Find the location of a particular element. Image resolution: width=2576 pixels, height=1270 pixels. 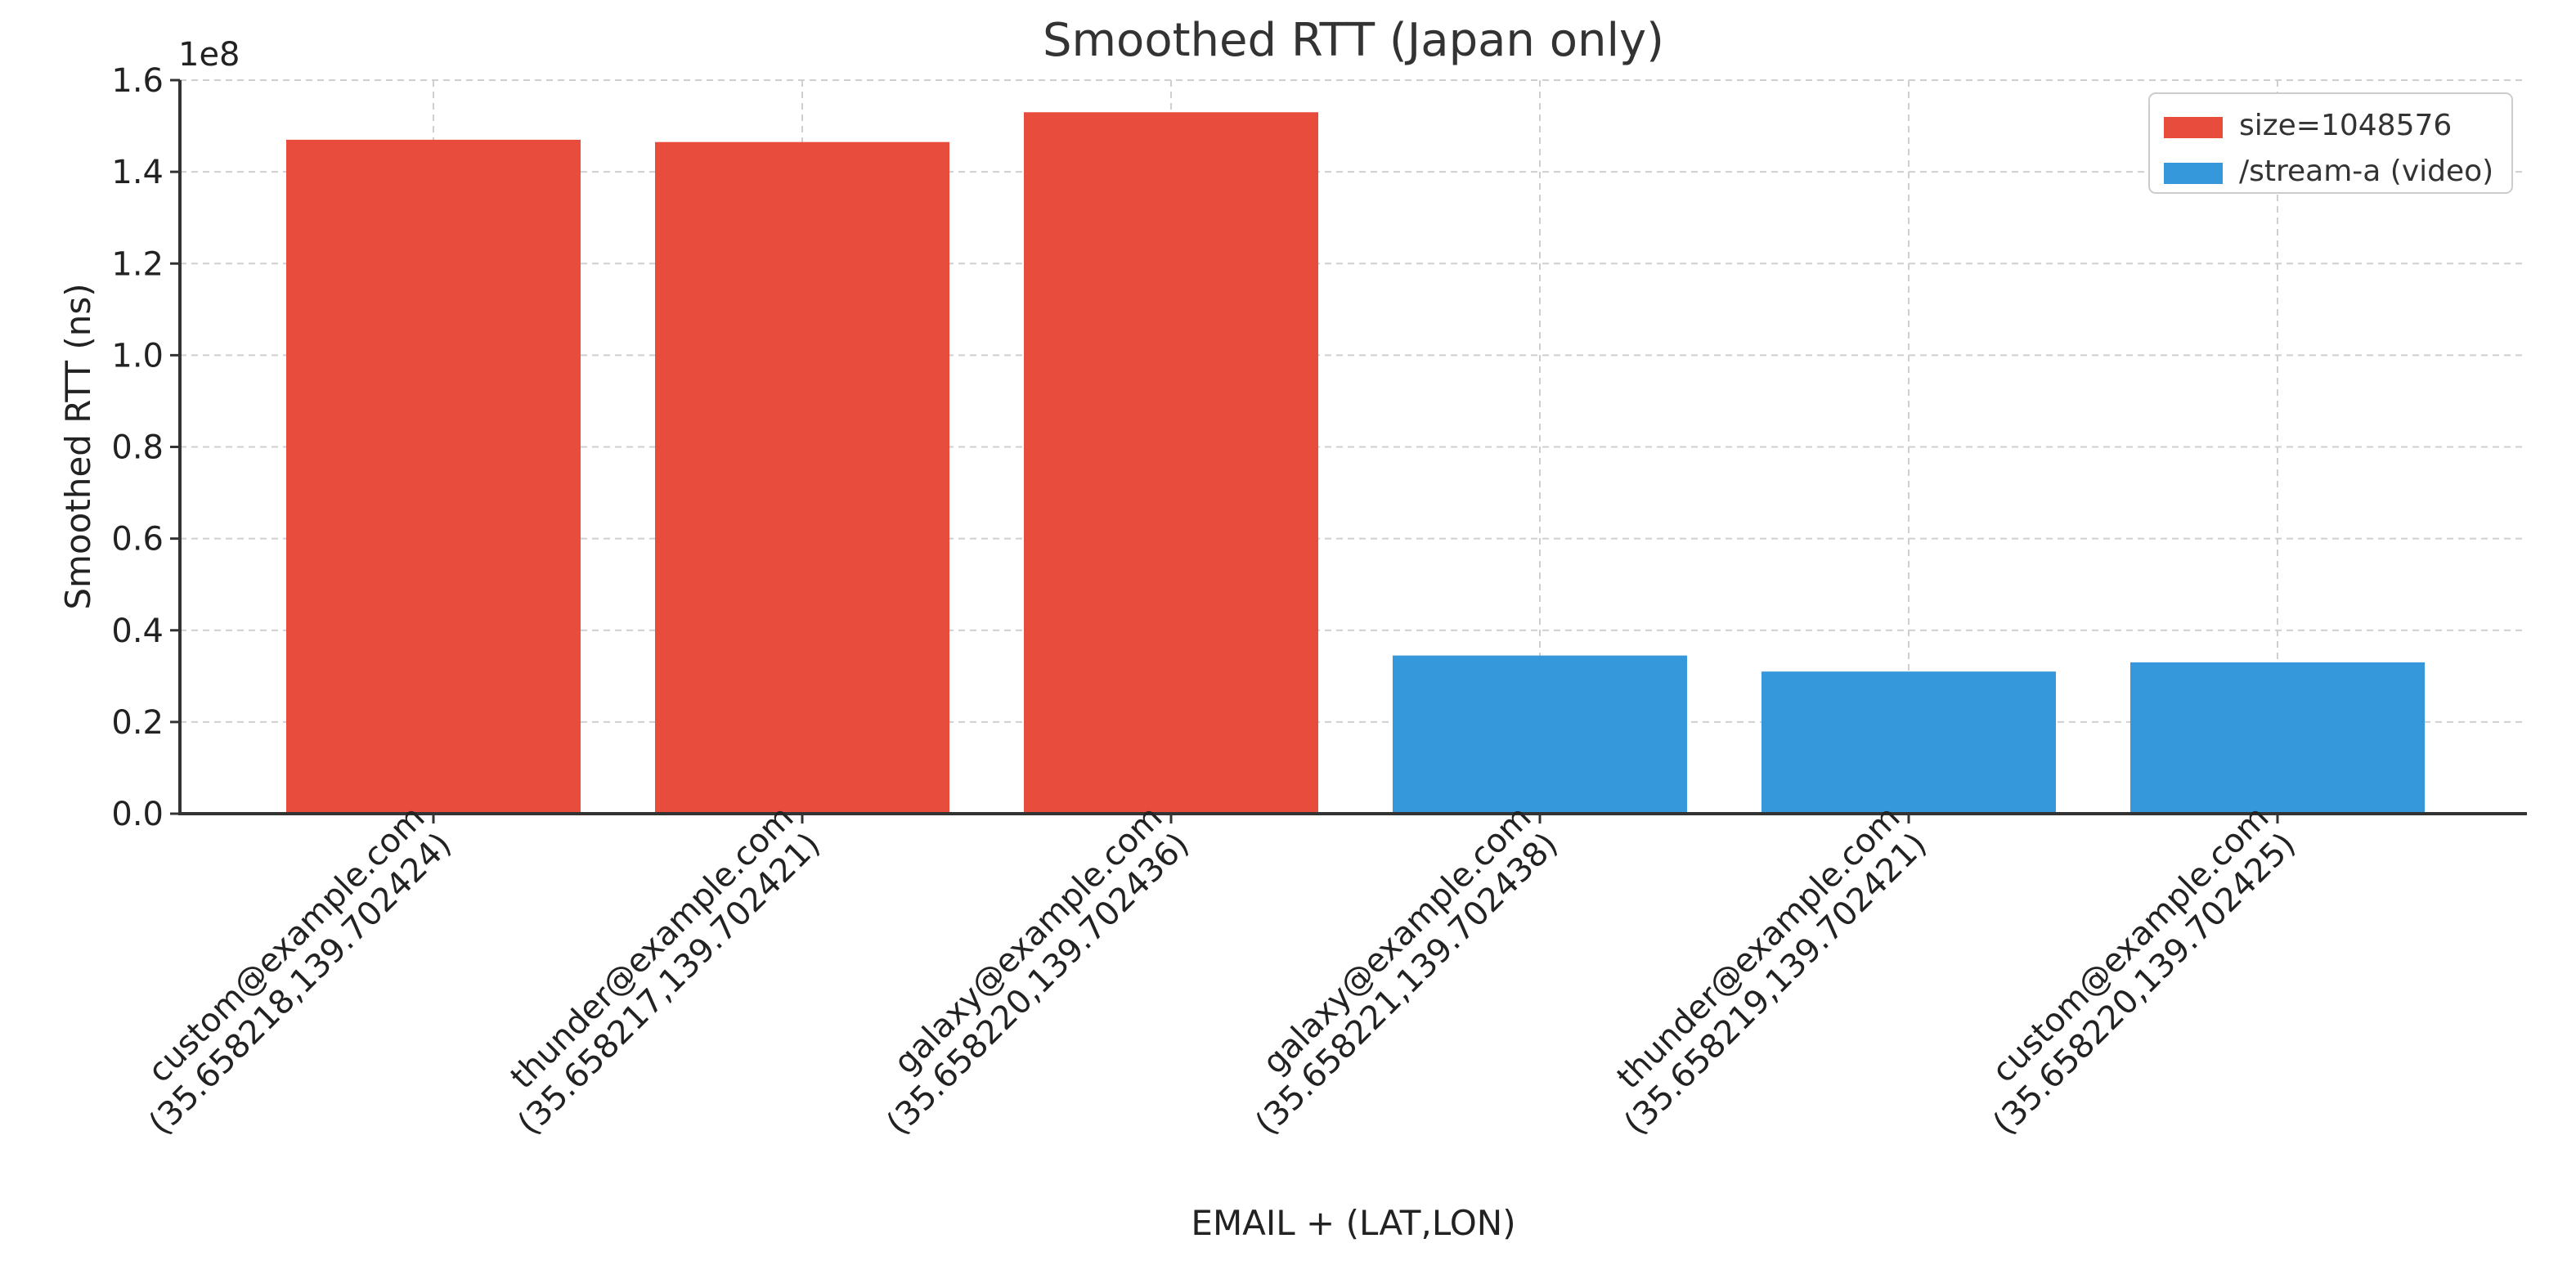

legend-label: size=1048576 is located at coordinates (2345, 125).